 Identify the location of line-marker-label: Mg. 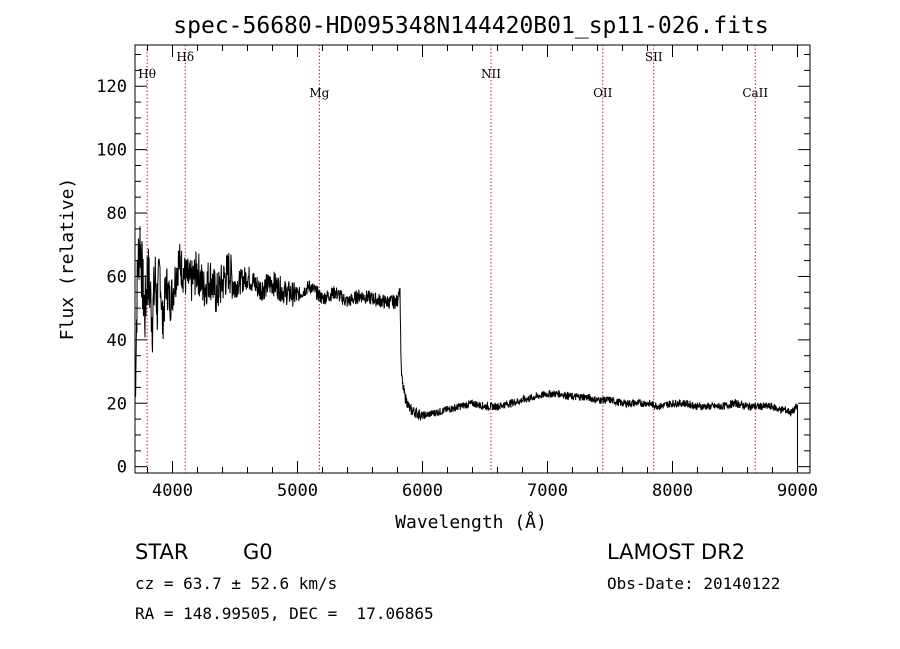
(319, 93).